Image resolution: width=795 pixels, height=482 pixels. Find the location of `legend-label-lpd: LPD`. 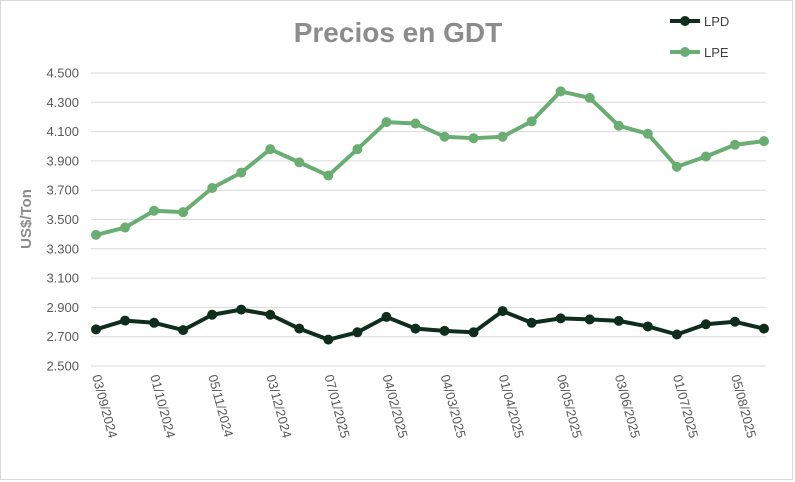

legend-label-lpd: LPD is located at coordinates (716, 21).